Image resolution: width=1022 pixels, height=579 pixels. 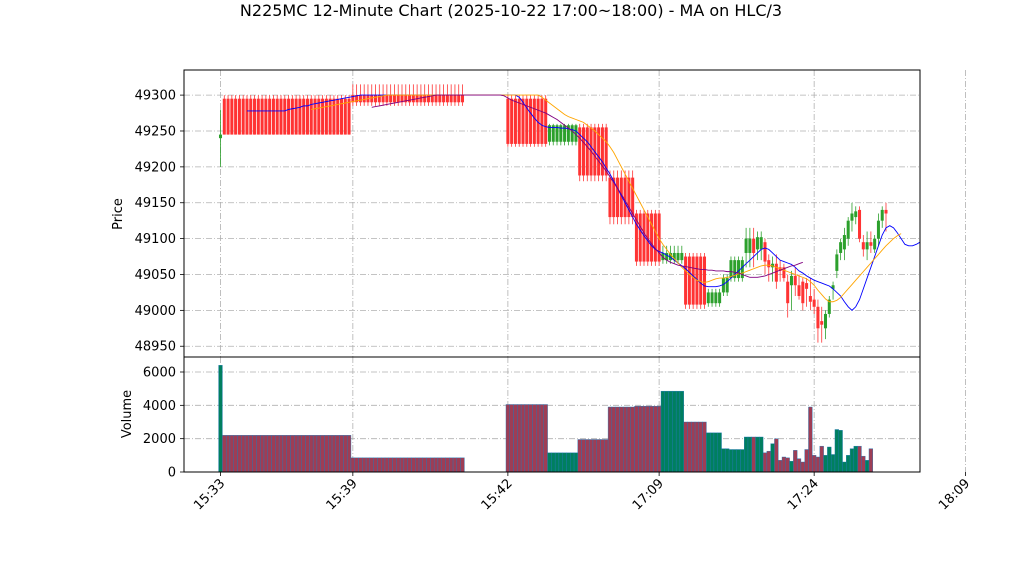 What do you see at coordinates (127, 414) in the screenshot?
I see `volume-axis-label: Volume` at bounding box center [127, 414].